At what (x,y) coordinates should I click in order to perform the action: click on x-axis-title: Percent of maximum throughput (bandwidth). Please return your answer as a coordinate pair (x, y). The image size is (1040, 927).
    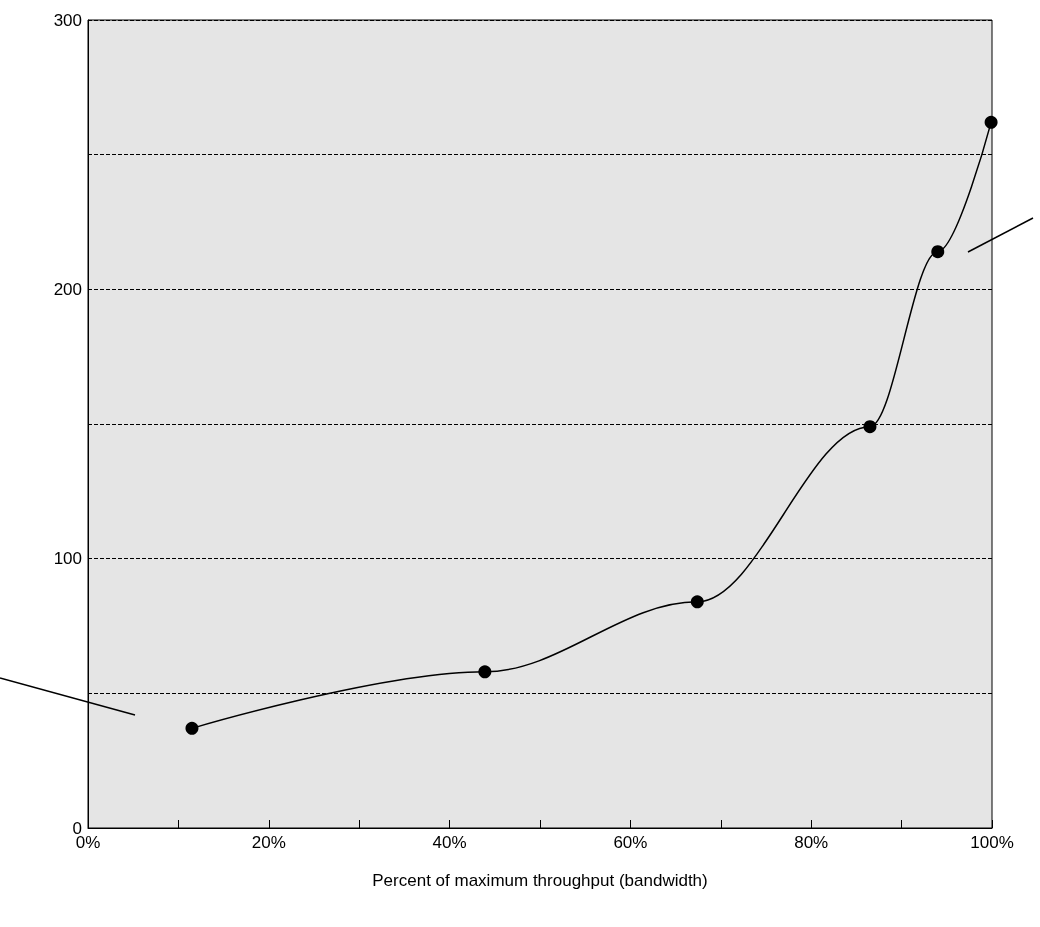
    Looking at the image, I should click on (540, 880).